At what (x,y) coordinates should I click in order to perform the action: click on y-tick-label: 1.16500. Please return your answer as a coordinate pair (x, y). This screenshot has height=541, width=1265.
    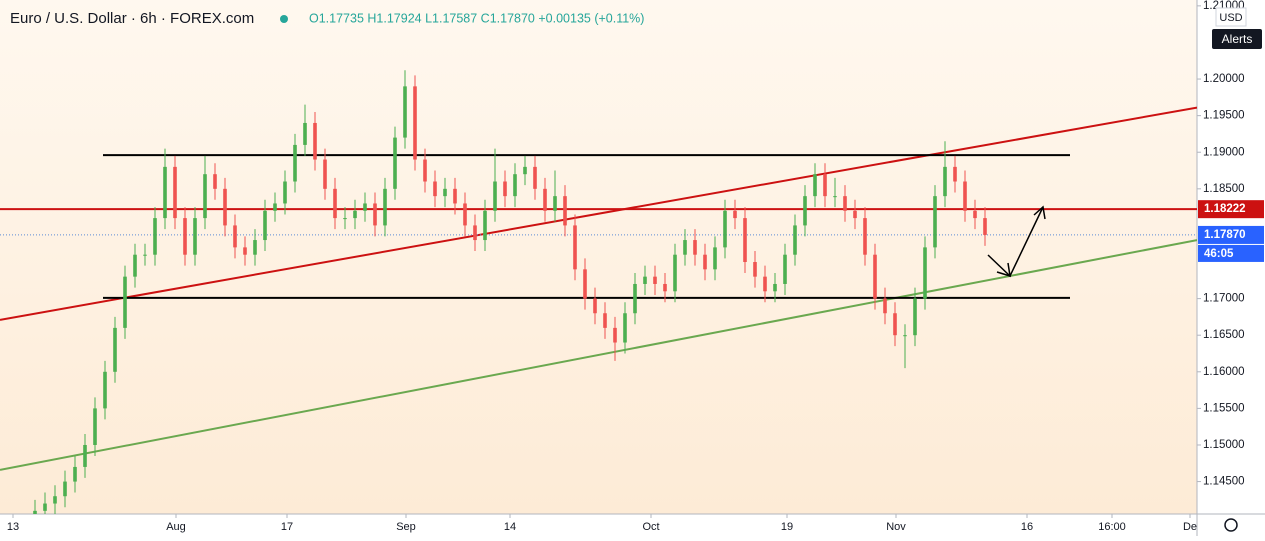
    Looking at the image, I should click on (1224, 335).